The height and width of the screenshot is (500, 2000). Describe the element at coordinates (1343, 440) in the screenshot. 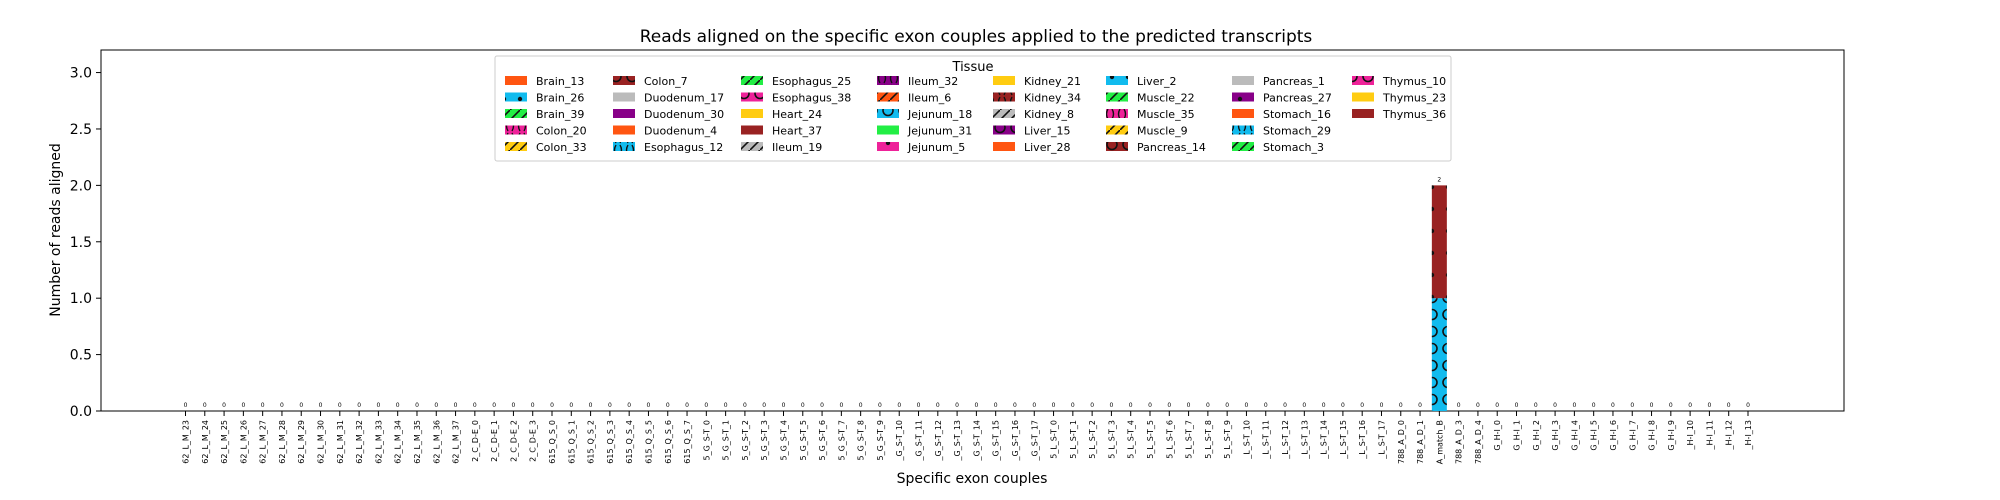

I see `x-tick-label: _L_S-T_15` at that location.